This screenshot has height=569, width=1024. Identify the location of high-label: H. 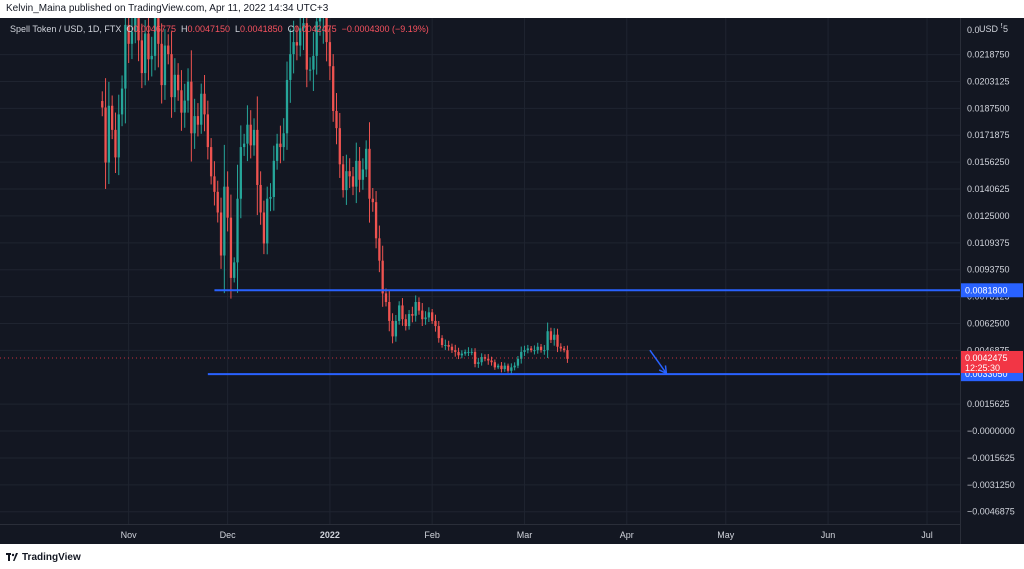
(184, 29).